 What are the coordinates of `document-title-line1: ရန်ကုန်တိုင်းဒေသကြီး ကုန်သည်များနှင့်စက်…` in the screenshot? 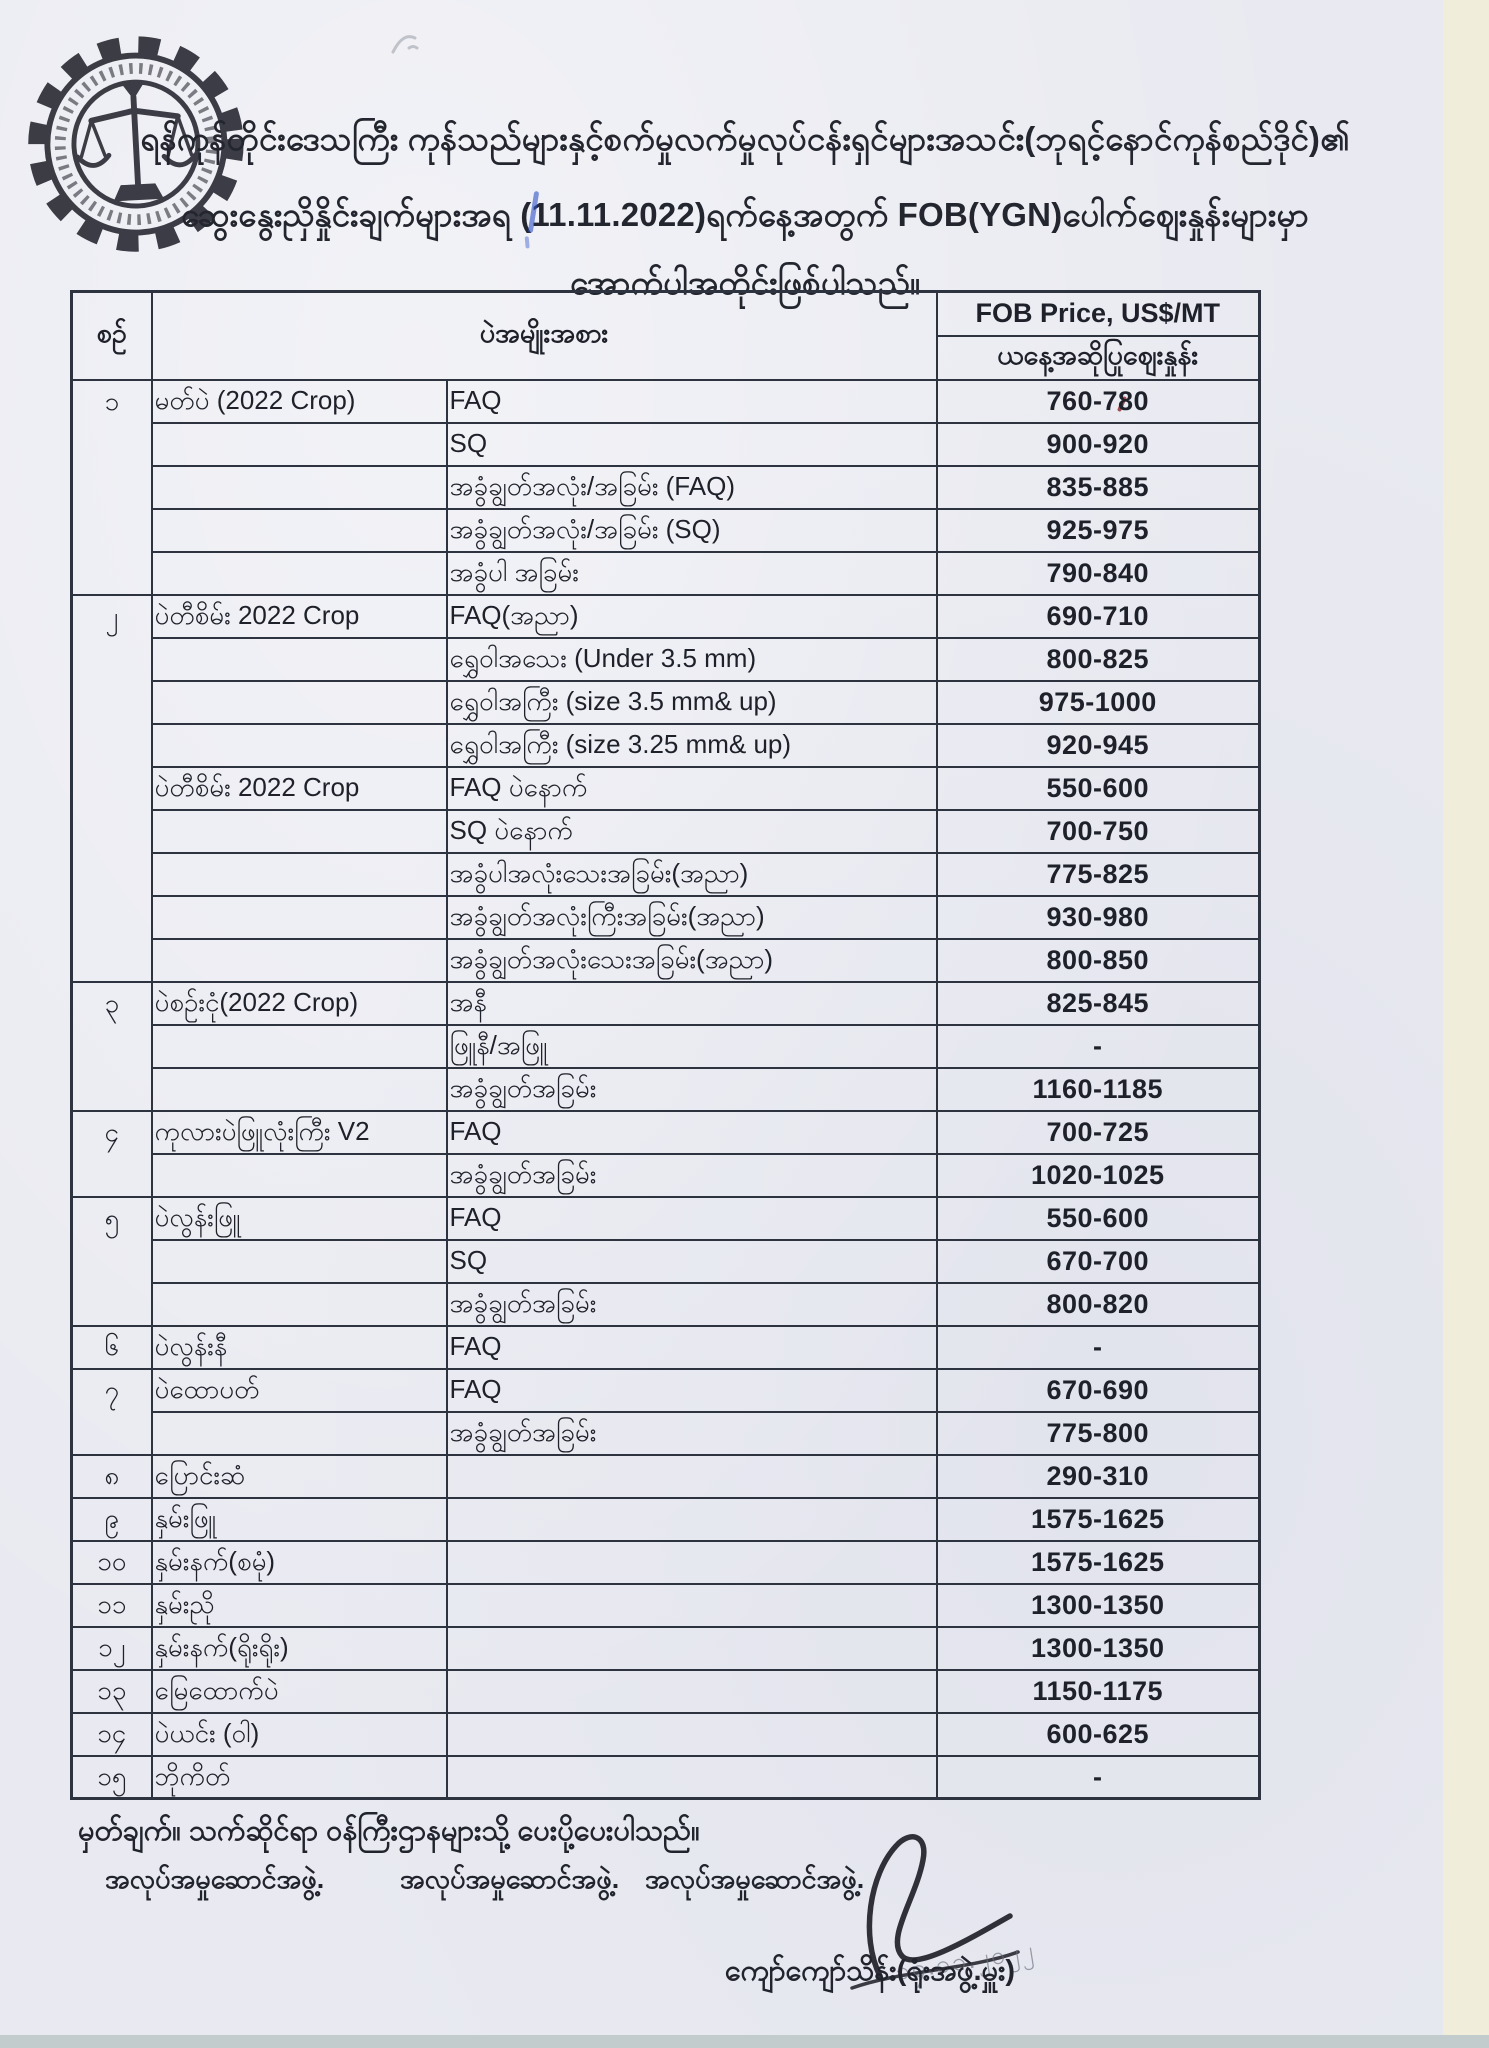 It's located at (745, 138).